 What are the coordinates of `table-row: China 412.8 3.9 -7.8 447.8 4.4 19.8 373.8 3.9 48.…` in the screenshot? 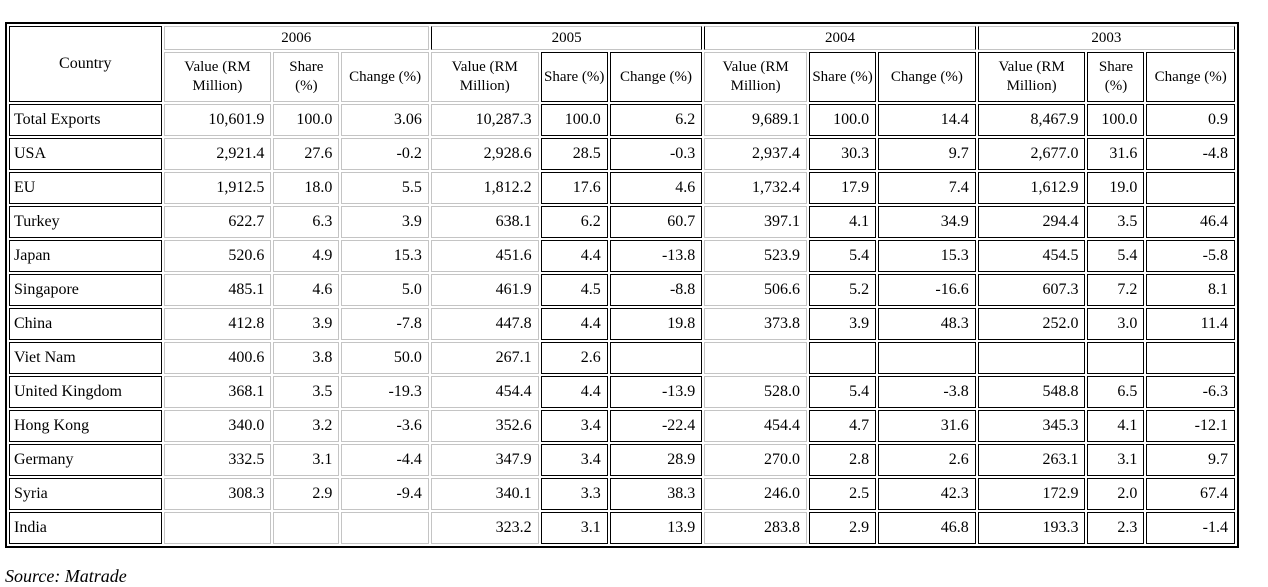 It's located at (622, 324).